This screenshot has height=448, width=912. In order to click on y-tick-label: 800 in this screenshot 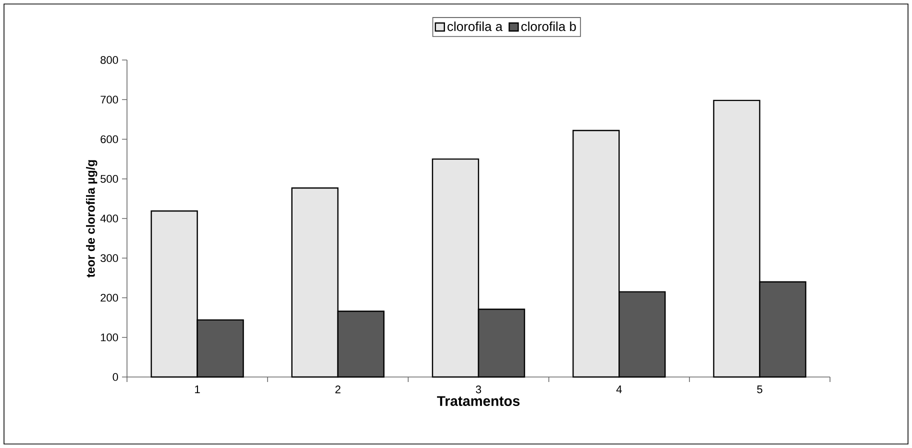, I will do `click(109, 60)`.